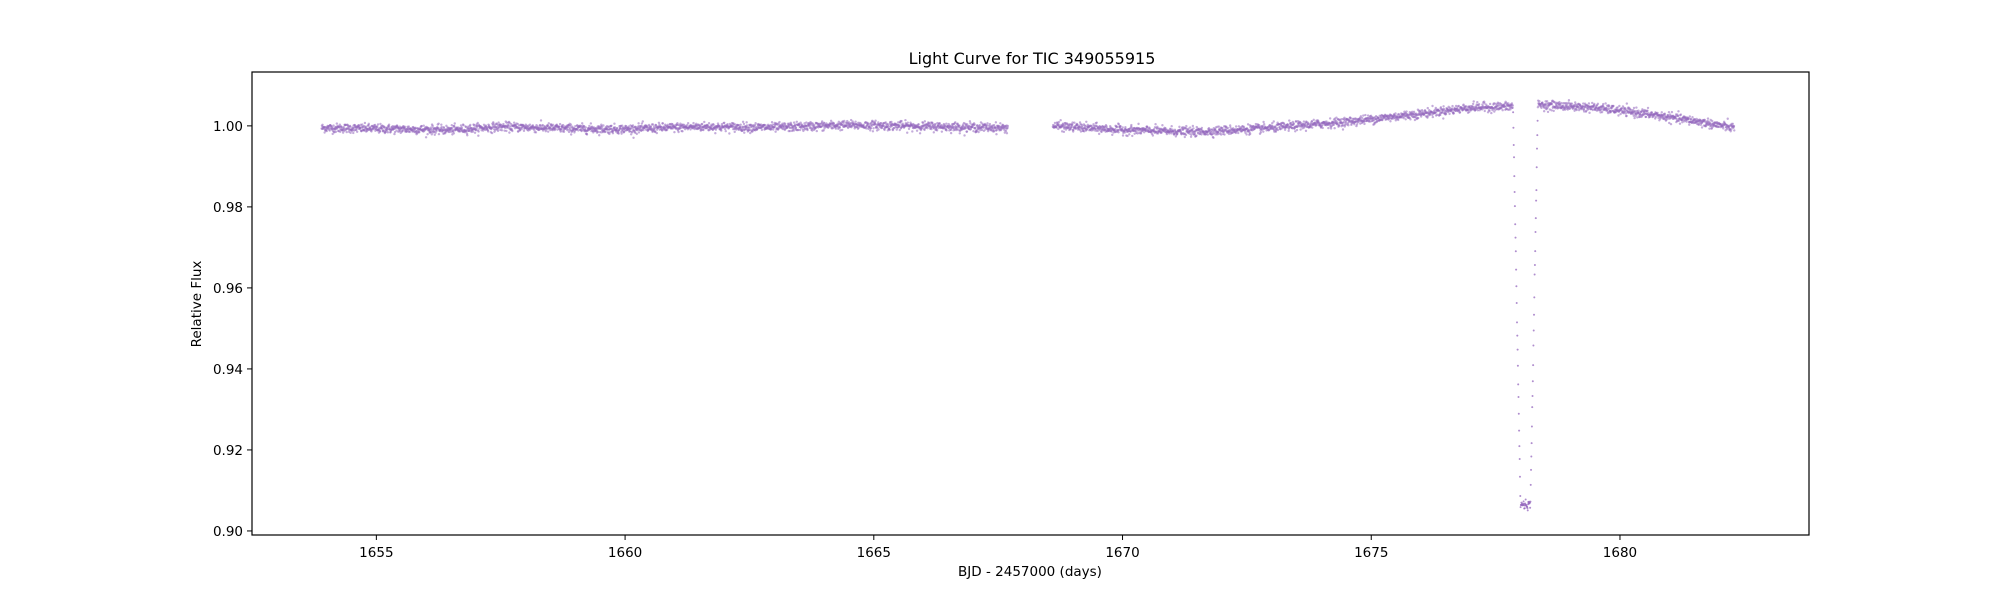 The image size is (2000, 600). I want to click on x-axis-label: BJD - 2457000 (days), so click(1030, 572).